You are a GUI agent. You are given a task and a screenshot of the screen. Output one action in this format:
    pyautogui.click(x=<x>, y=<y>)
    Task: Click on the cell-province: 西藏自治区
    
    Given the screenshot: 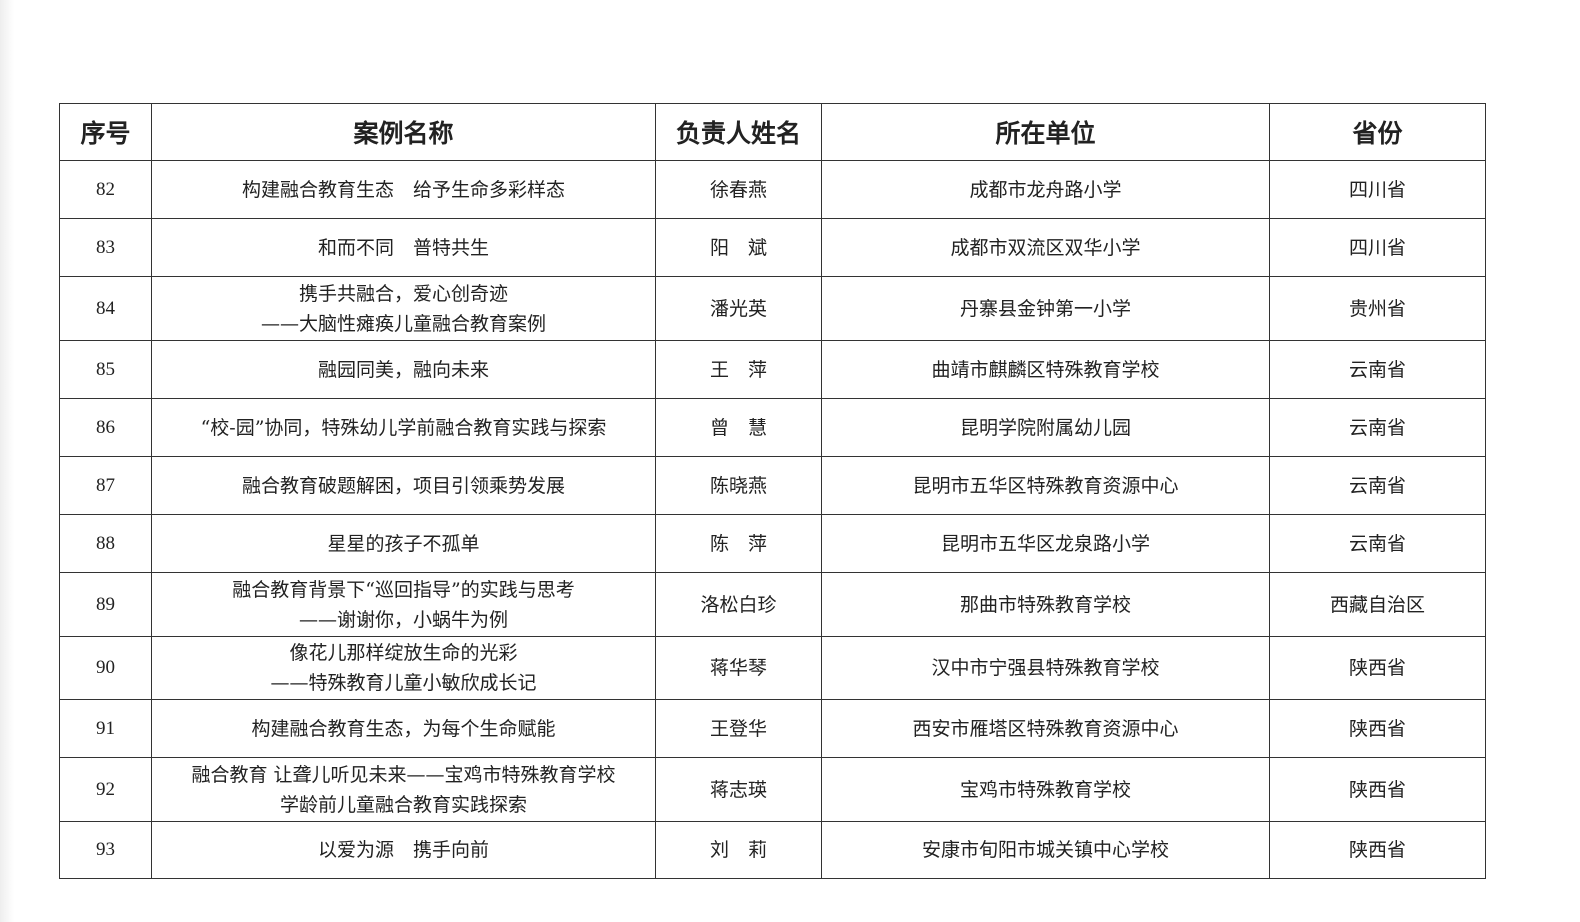 What is the action you would take?
    pyautogui.click(x=1377, y=604)
    